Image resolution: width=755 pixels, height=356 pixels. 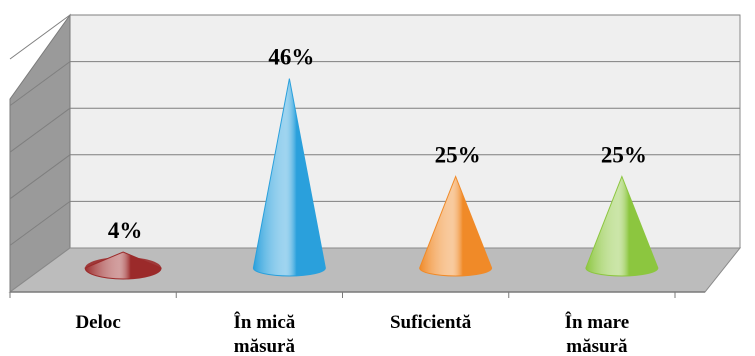 What do you see at coordinates (125, 230) in the screenshot?
I see `data-label: 4%` at bounding box center [125, 230].